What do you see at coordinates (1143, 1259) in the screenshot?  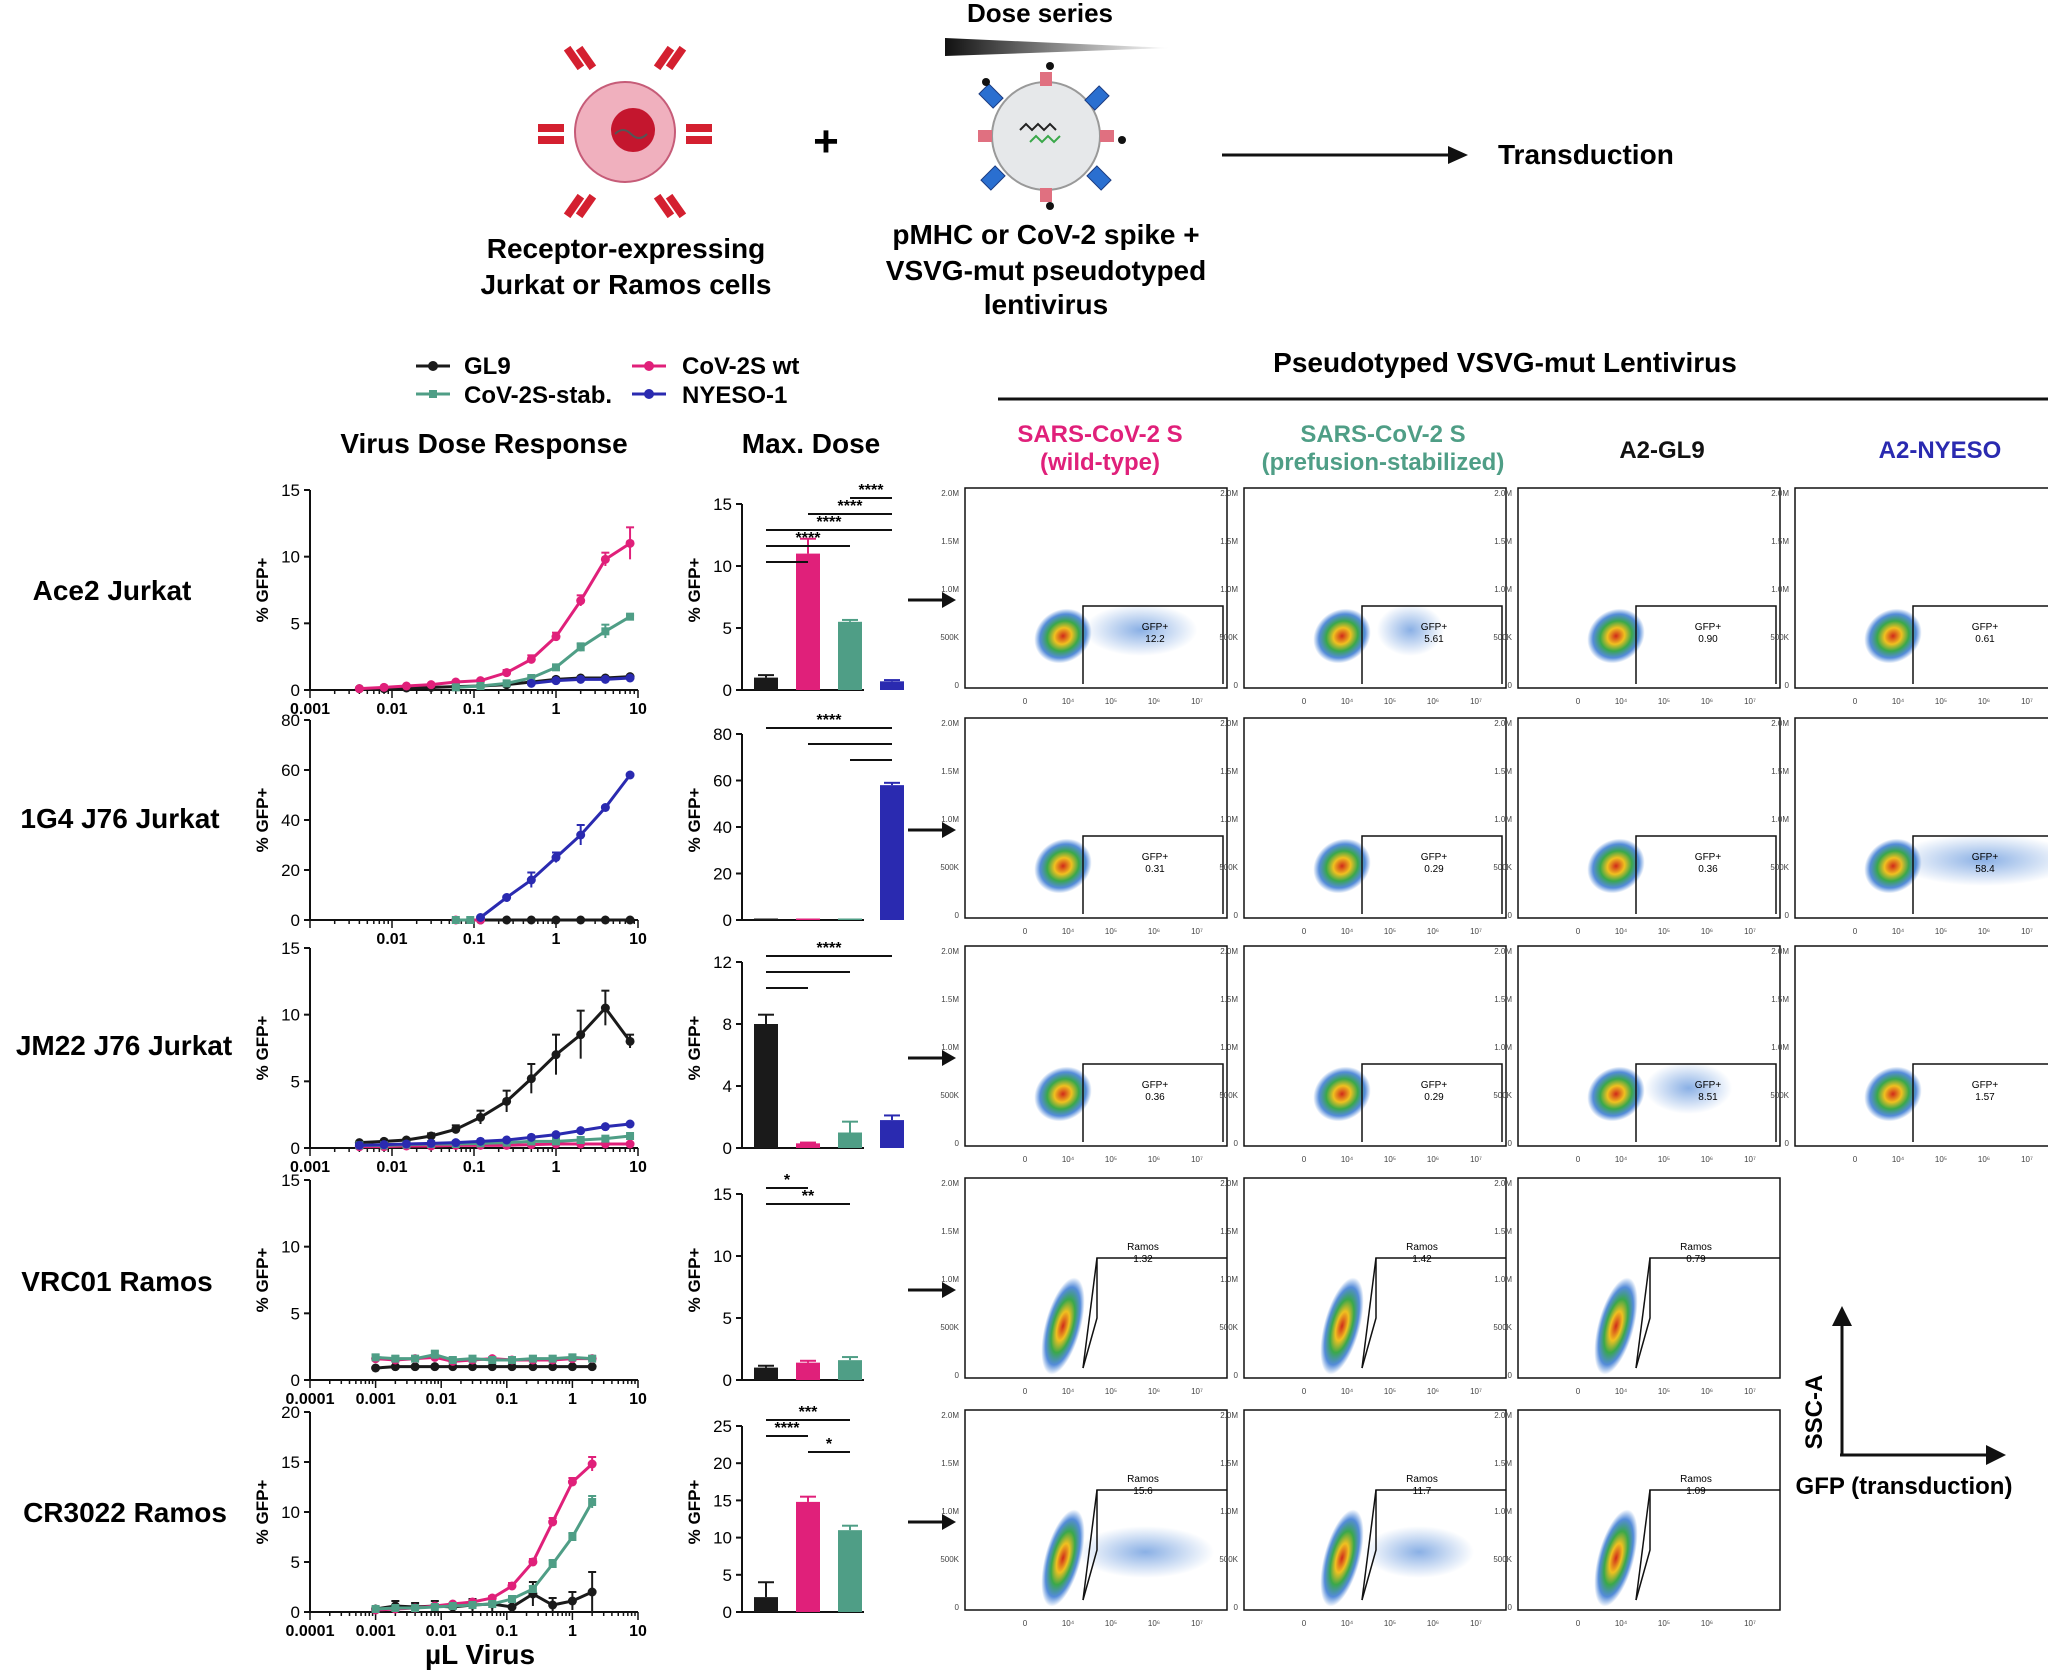 I see `flow-gate-value: 1.32` at bounding box center [1143, 1259].